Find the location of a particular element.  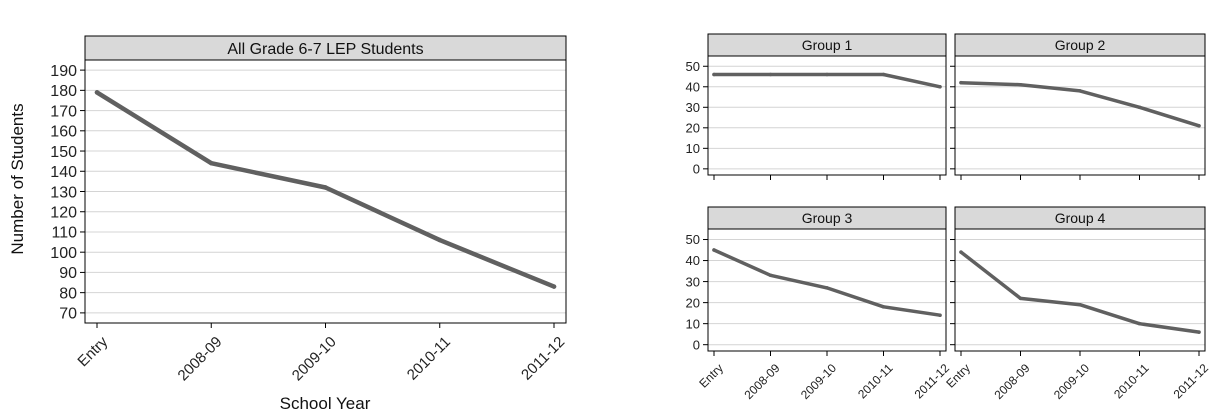

panel-title: Group 3 is located at coordinates (827, 218).